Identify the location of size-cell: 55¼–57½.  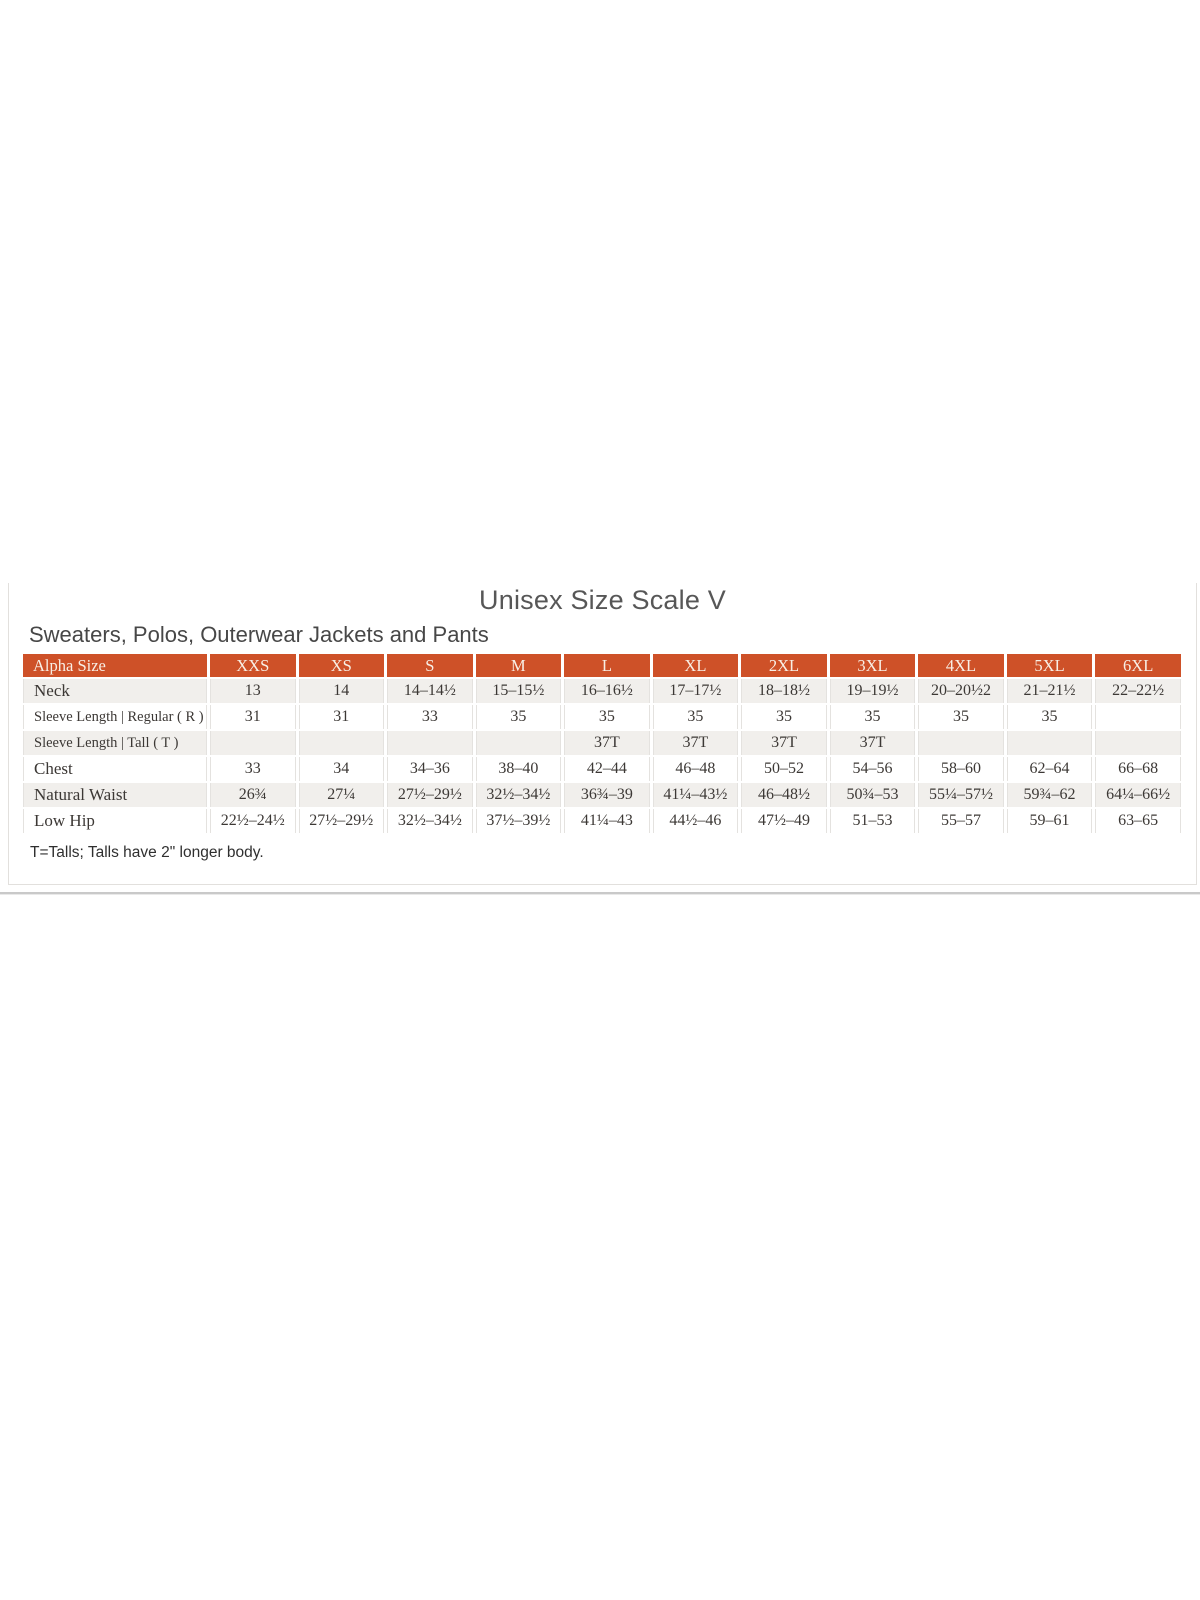
(961, 795).